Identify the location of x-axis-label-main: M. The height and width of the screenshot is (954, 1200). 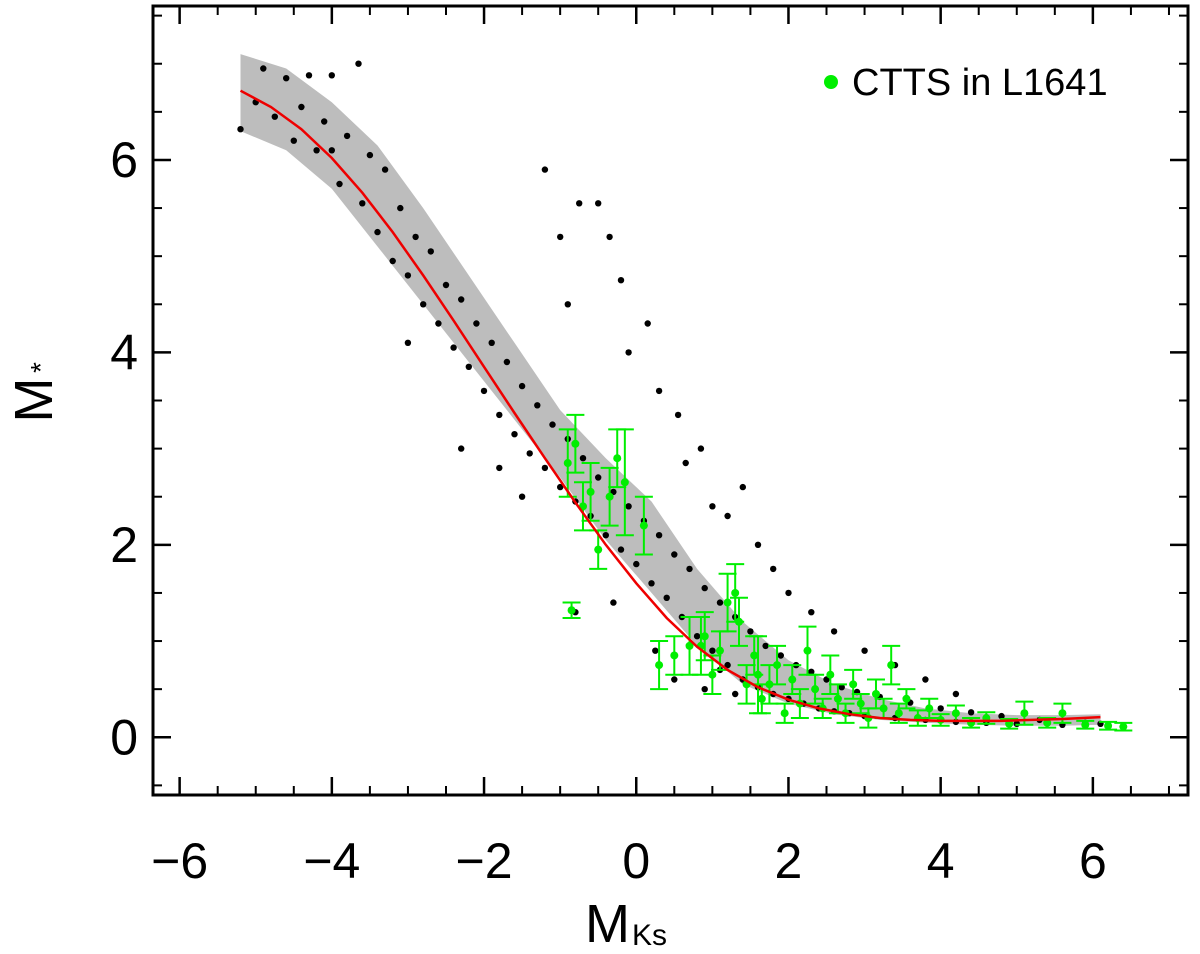
(607, 924).